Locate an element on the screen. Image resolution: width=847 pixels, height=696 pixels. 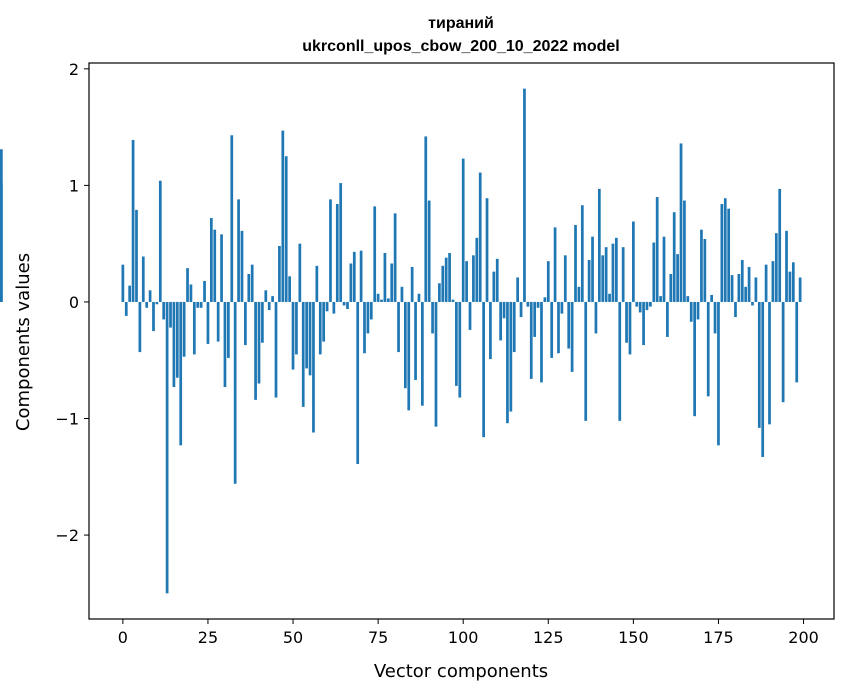
x-tick-label: 75 is located at coordinates (378, 637).